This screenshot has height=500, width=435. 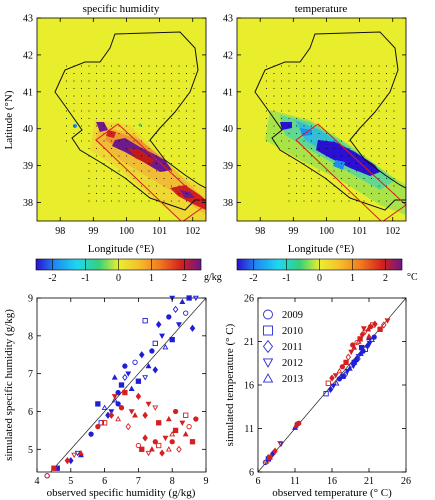 I want to click on x-tick-label: 8, so click(x=172, y=481).